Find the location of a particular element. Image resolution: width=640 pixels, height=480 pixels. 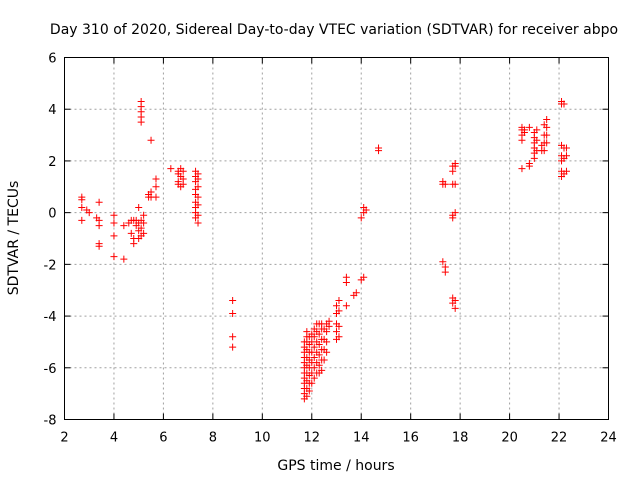

x-tick-label: 24 is located at coordinates (608, 438).